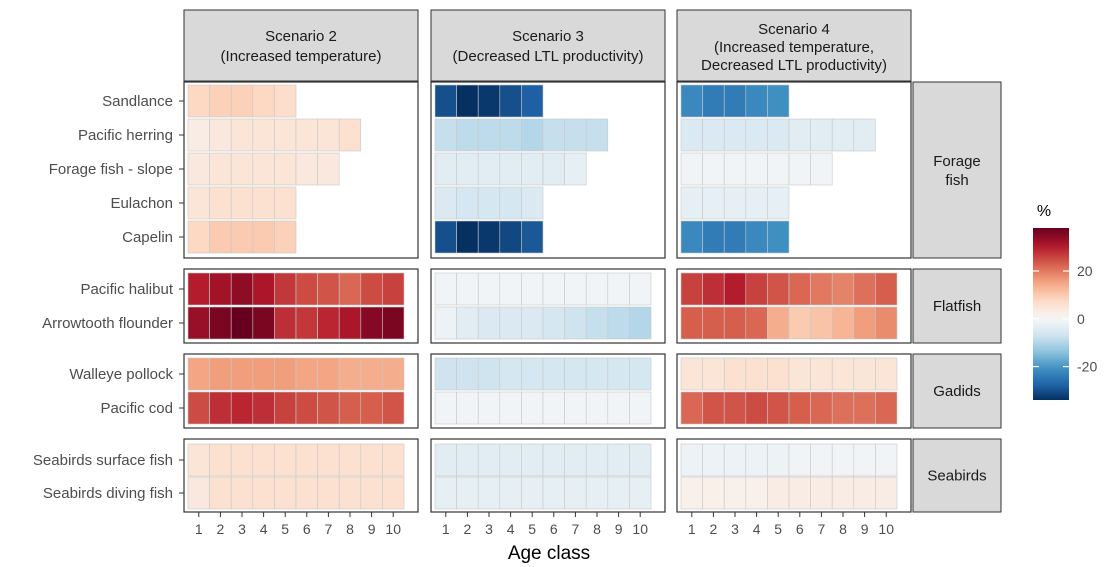 Image resolution: width=1110 pixels, height=567 pixels. What do you see at coordinates (548, 45) in the screenshot?
I see `scenario-strip` at bounding box center [548, 45].